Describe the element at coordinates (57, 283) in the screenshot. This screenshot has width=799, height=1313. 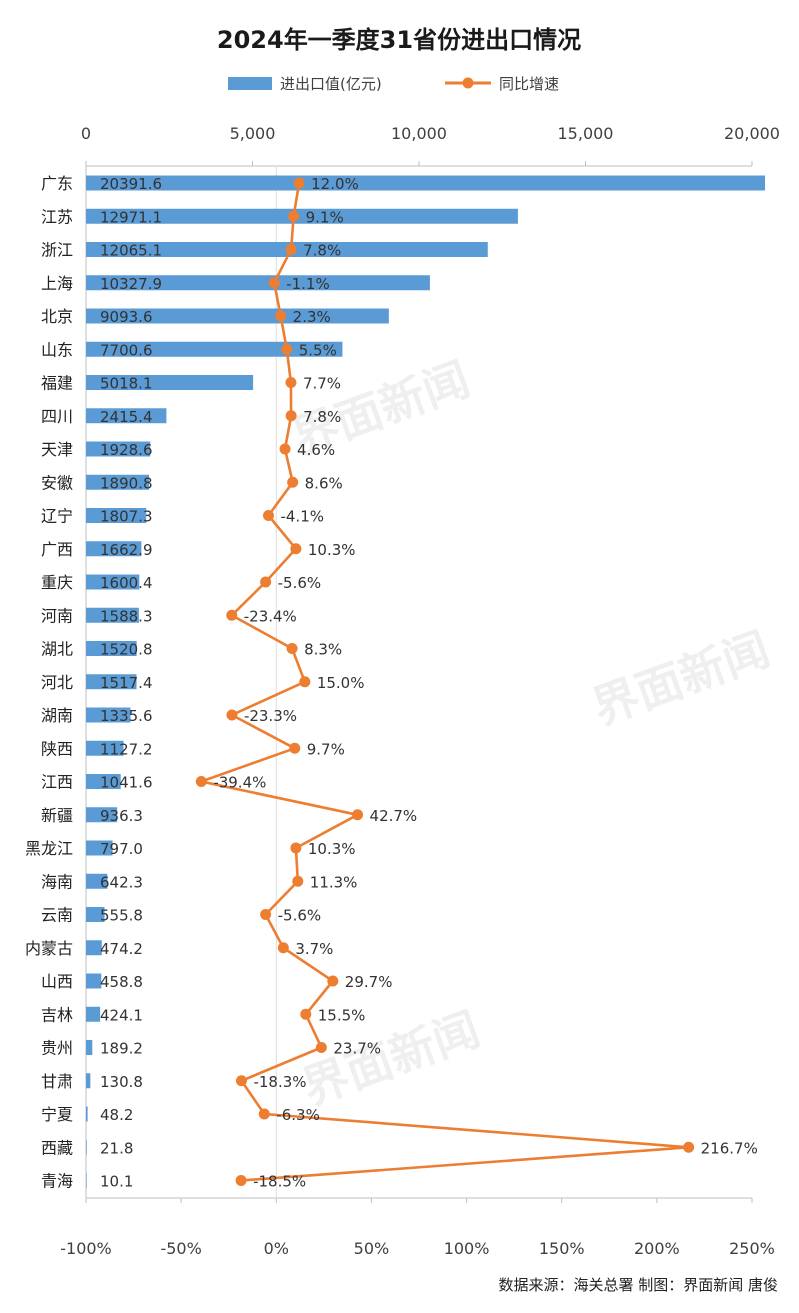
I see `category-label: 上海` at that location.